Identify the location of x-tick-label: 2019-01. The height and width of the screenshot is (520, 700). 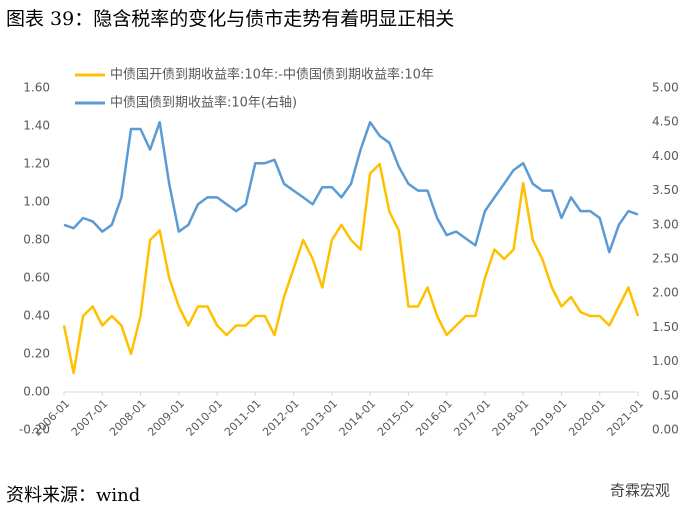
(549, 418).